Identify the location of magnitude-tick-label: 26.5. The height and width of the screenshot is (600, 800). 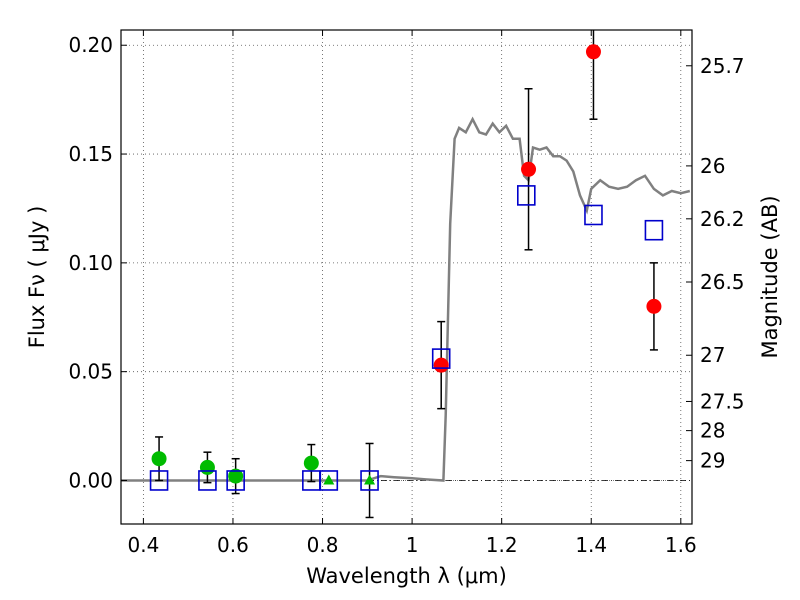
(722, 282).